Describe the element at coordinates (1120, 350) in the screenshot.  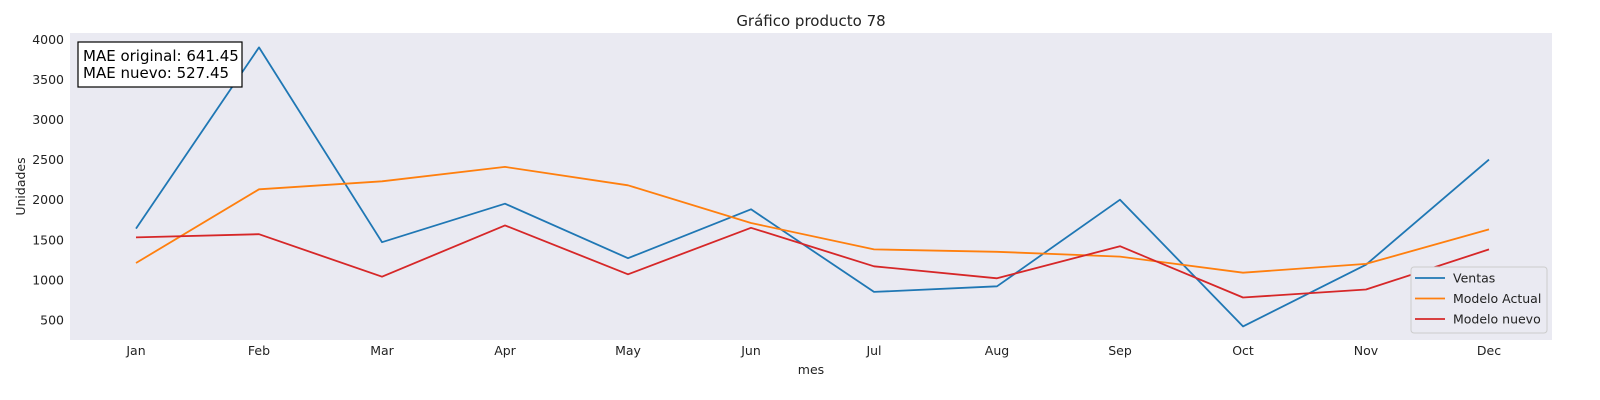
I see `x-tick-label: Sep` at that location.